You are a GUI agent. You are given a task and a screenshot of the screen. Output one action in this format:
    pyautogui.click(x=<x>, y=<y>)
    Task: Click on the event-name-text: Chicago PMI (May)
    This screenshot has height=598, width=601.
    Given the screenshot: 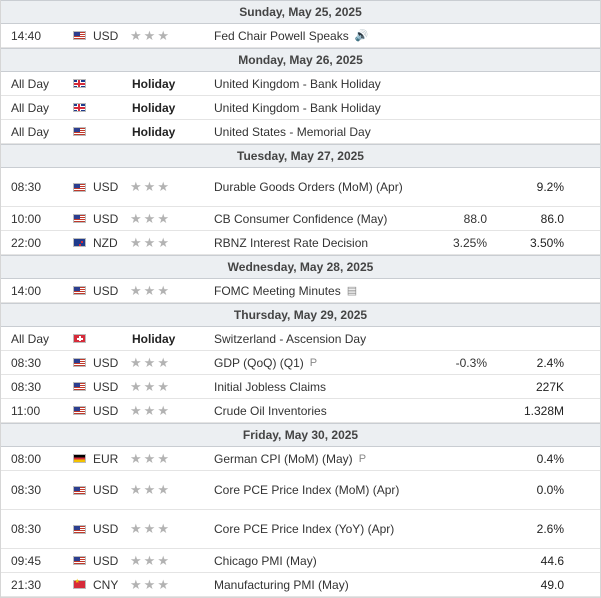 What is the action you would take?
    pyautogui.click(x=265, y=560)
    